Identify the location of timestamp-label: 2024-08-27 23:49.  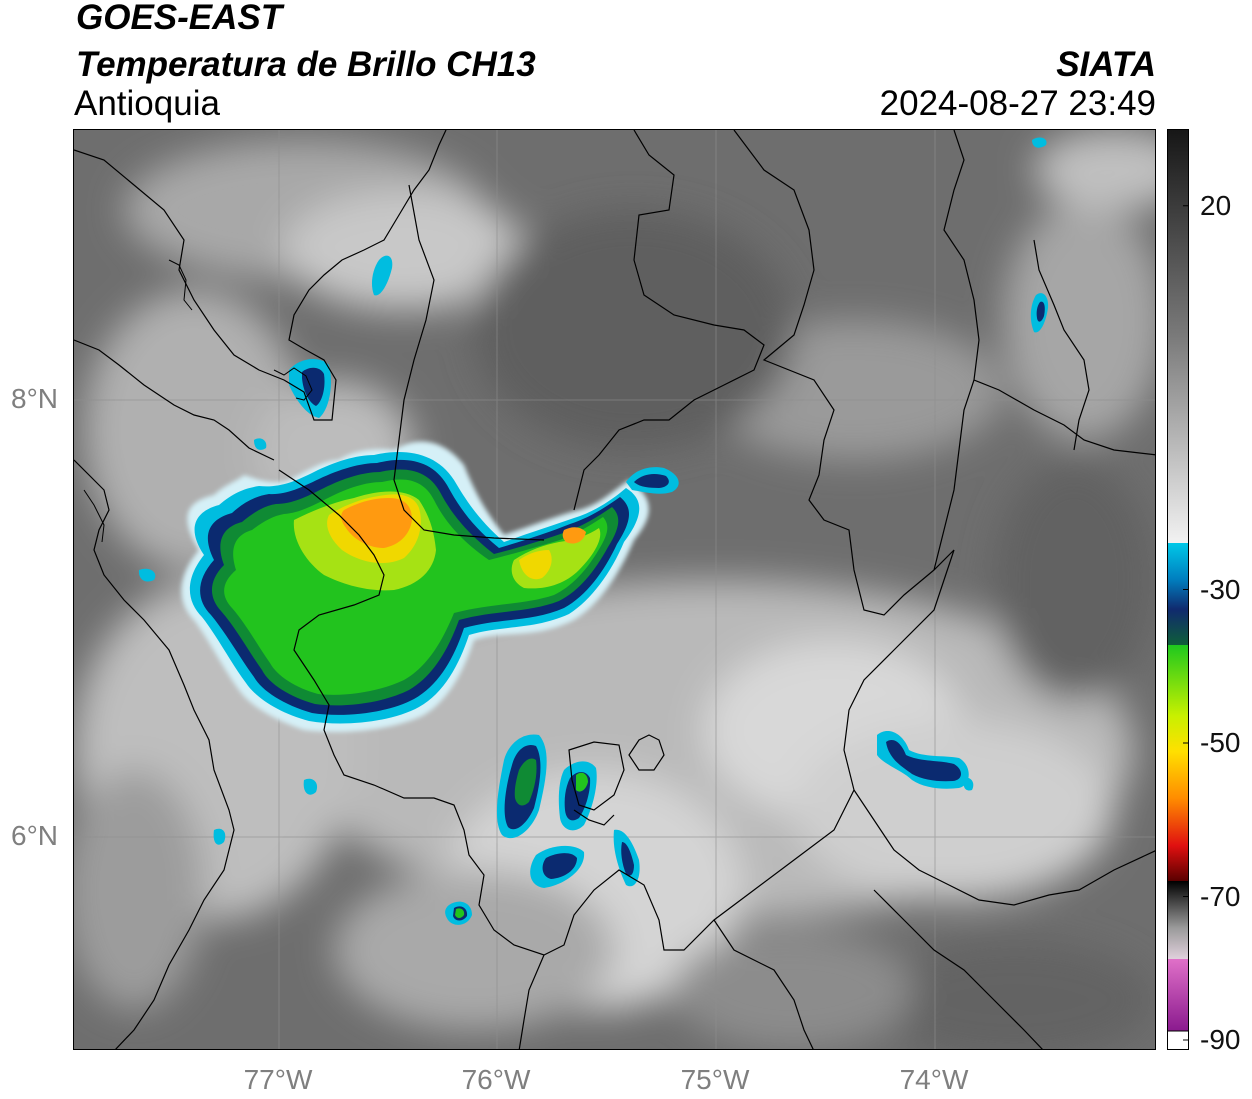
(1017, 103).